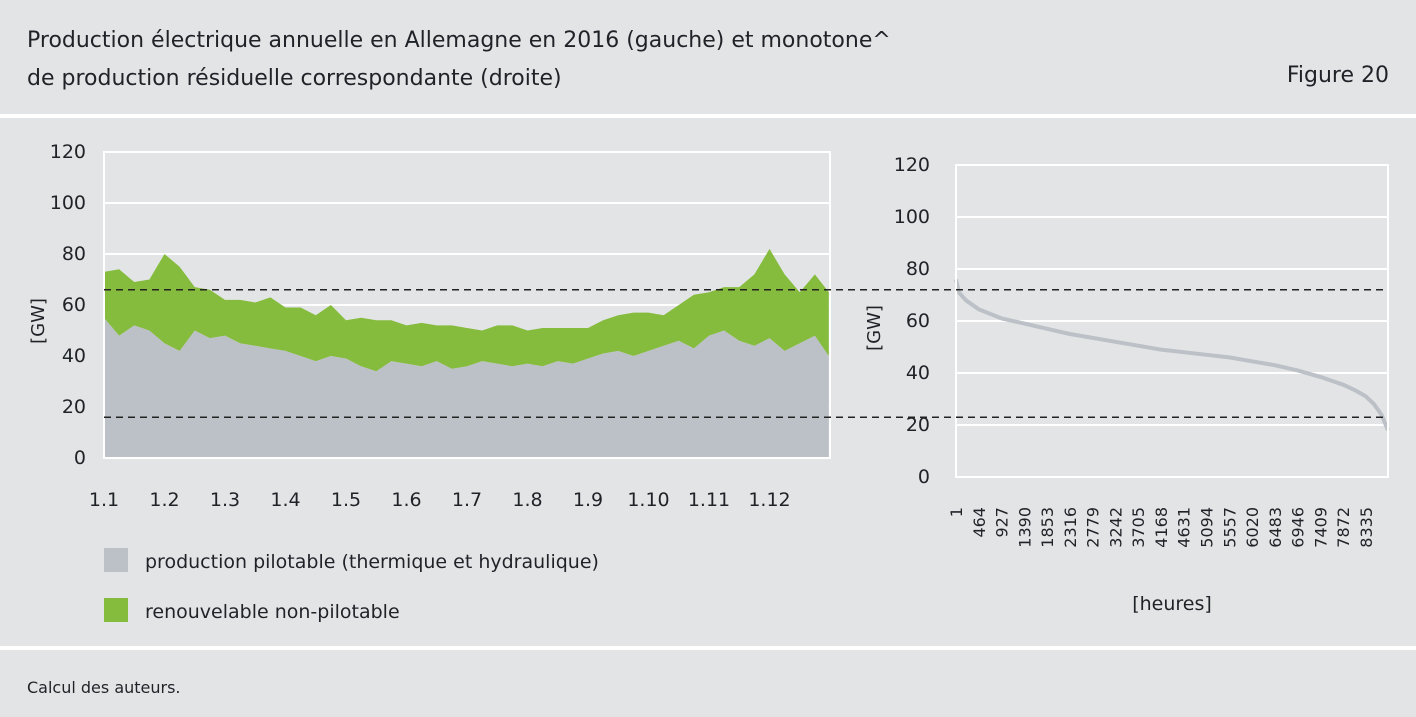 This screenshot has height=717, width=1416. I want to click on right-x-tick-label: 5094, so click(1207, 527).